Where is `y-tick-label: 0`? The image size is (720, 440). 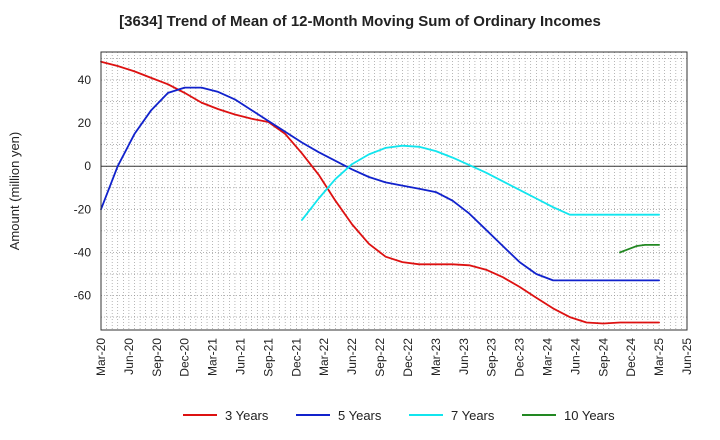 y-tick-label: 0 is located at coordinates (87, 166).